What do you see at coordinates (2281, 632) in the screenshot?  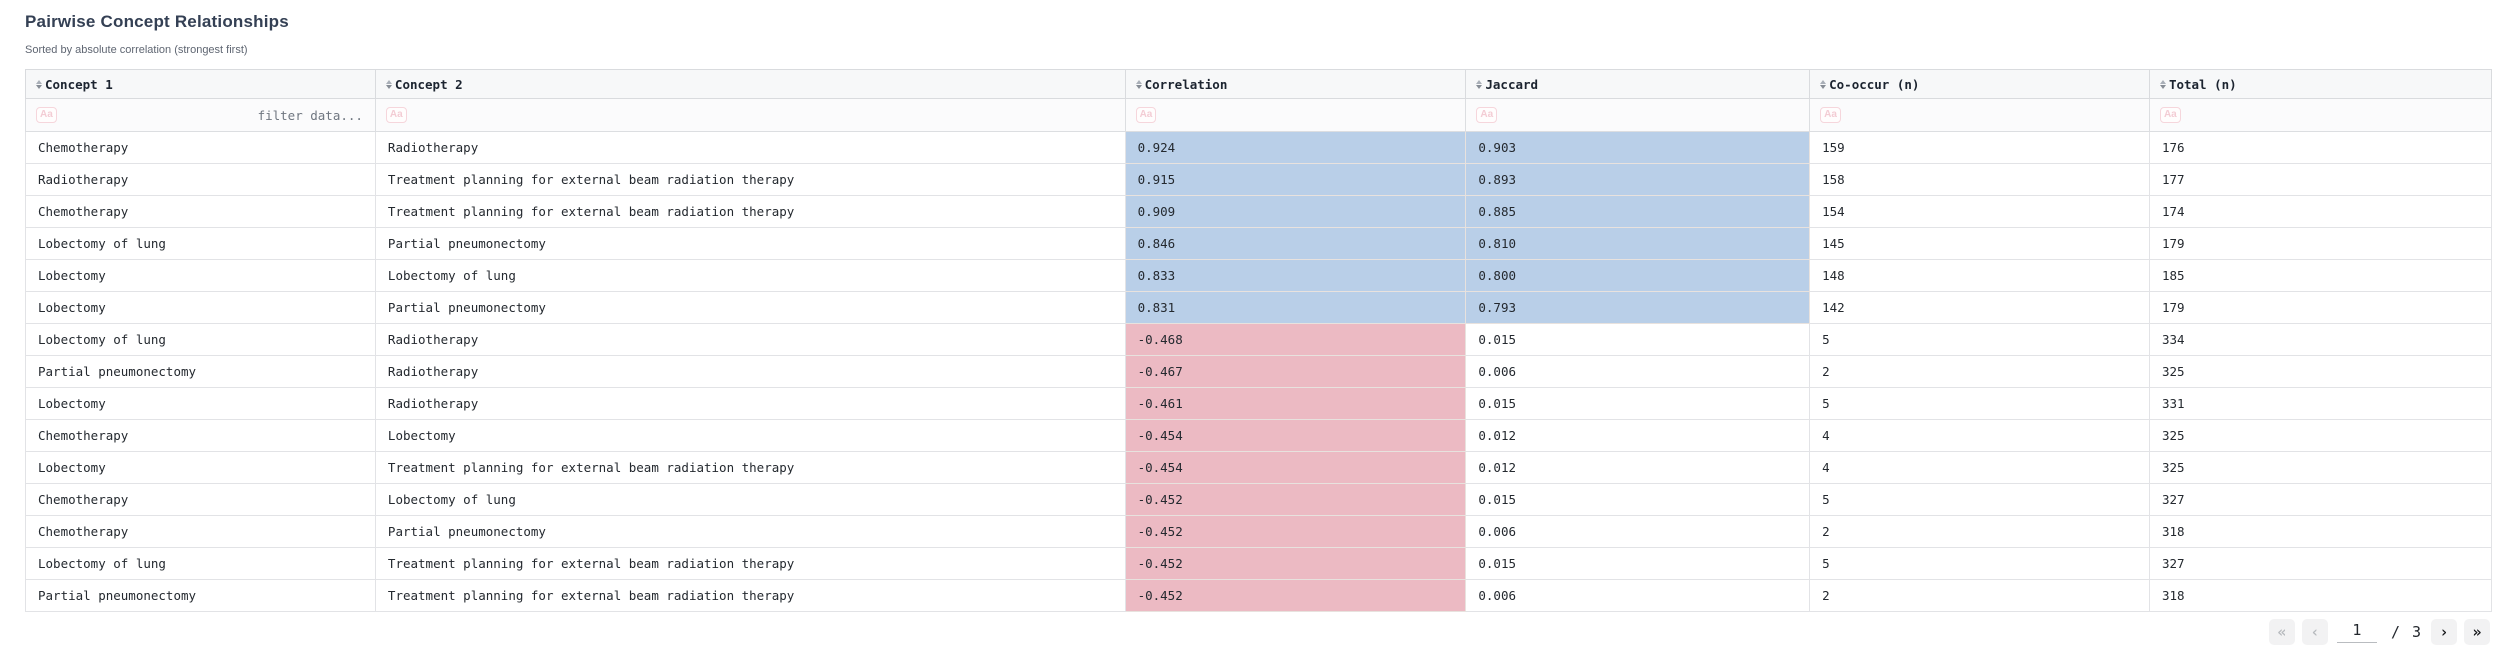 I see `first-page-button: «` at bounding box center [2281, 632].